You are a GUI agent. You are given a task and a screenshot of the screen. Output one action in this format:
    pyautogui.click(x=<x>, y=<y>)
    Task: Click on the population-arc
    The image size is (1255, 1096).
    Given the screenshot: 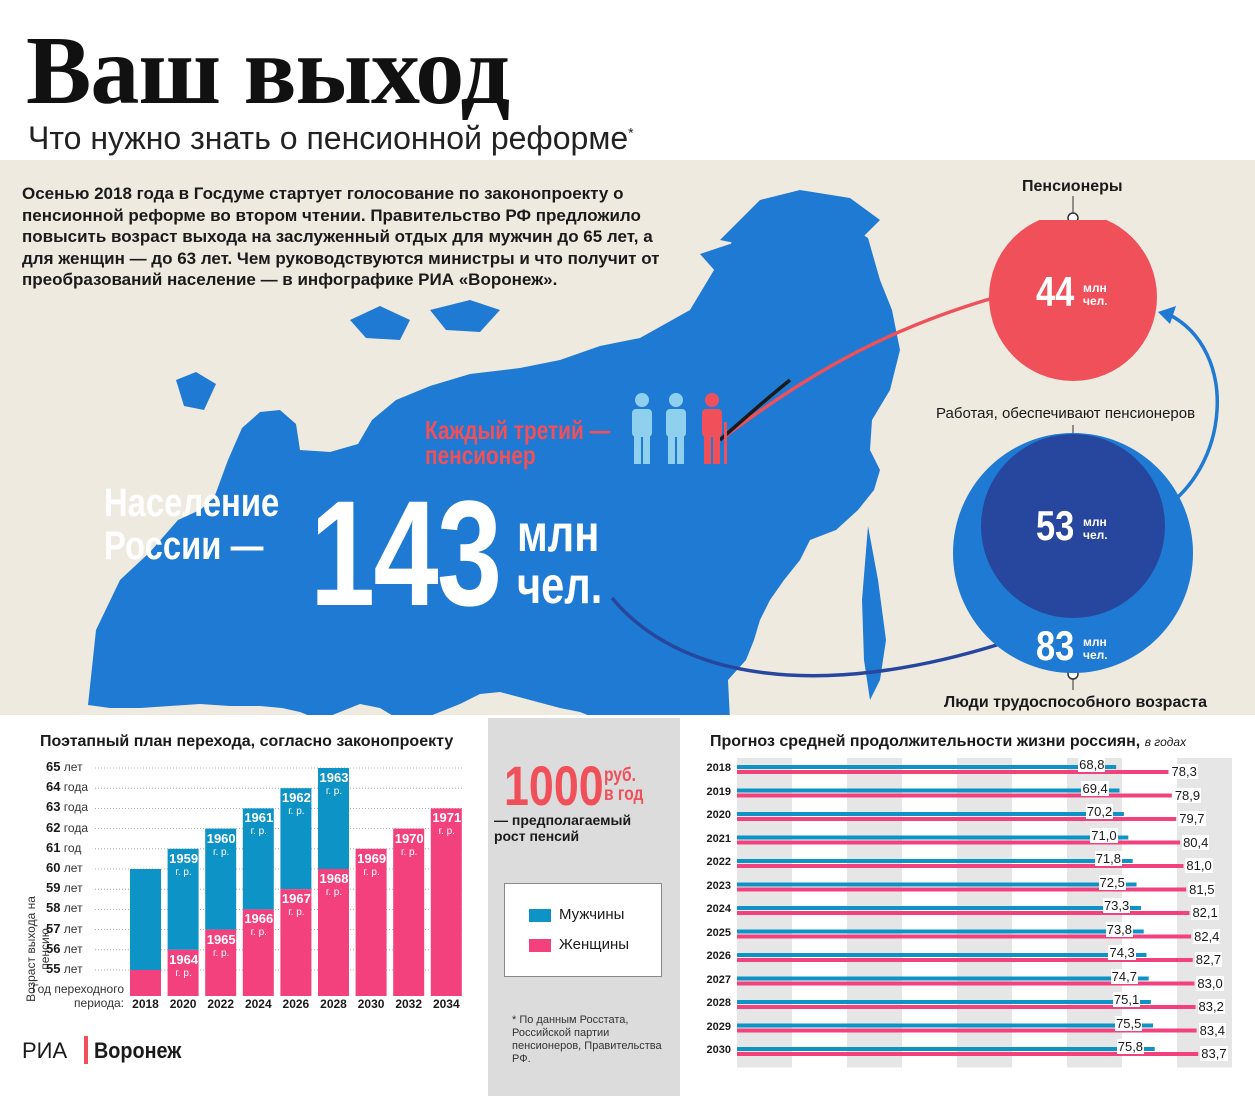 What is the action you would take?
    pyautogui.click(x=805, y=637)
    